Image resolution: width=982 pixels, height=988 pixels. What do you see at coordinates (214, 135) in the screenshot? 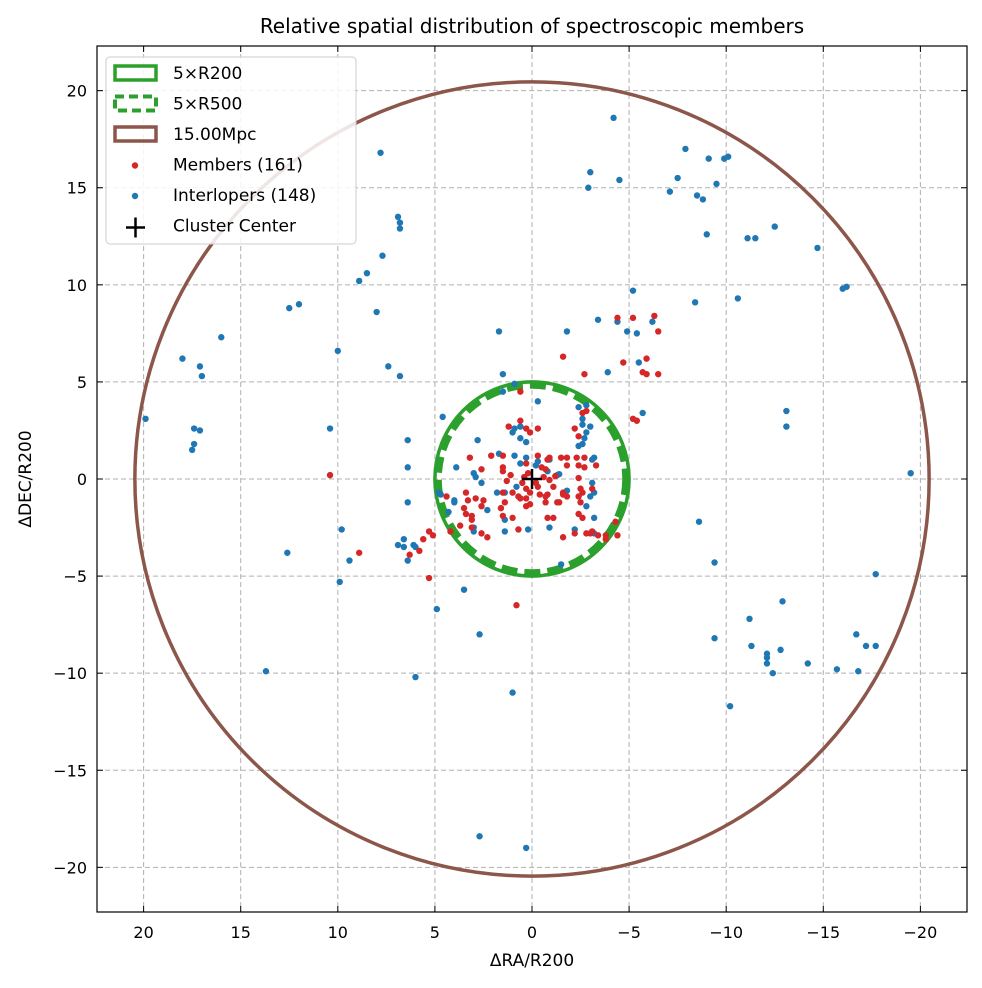
I see `legend-label: 15.00Mpc` at bounding box center [214, 135].